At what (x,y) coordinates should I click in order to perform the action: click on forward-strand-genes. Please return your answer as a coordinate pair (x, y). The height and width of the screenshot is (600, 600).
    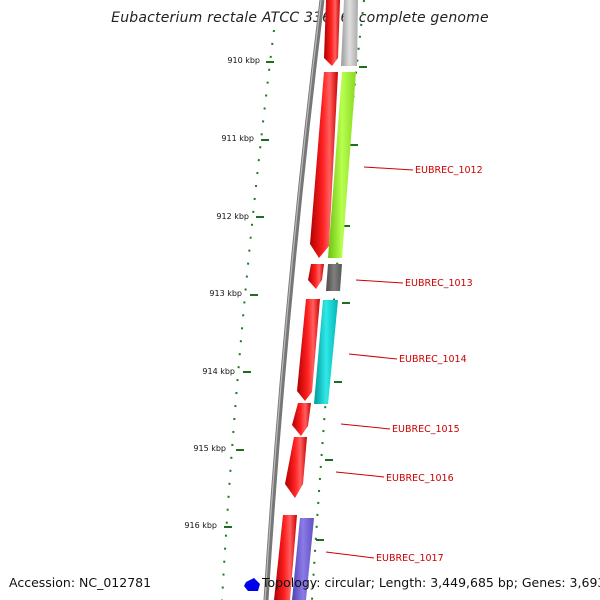
    Looking at the image, I should click on (307, 300).